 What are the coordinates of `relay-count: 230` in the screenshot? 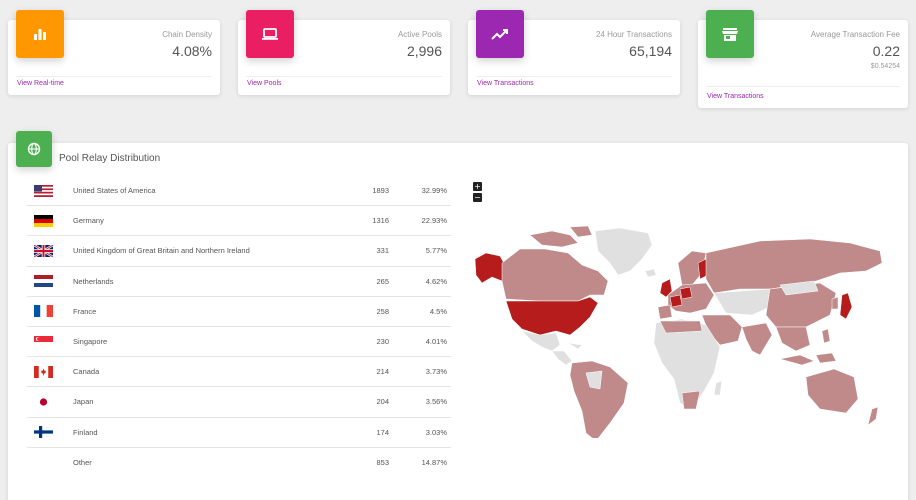 It's located at (382, 342).